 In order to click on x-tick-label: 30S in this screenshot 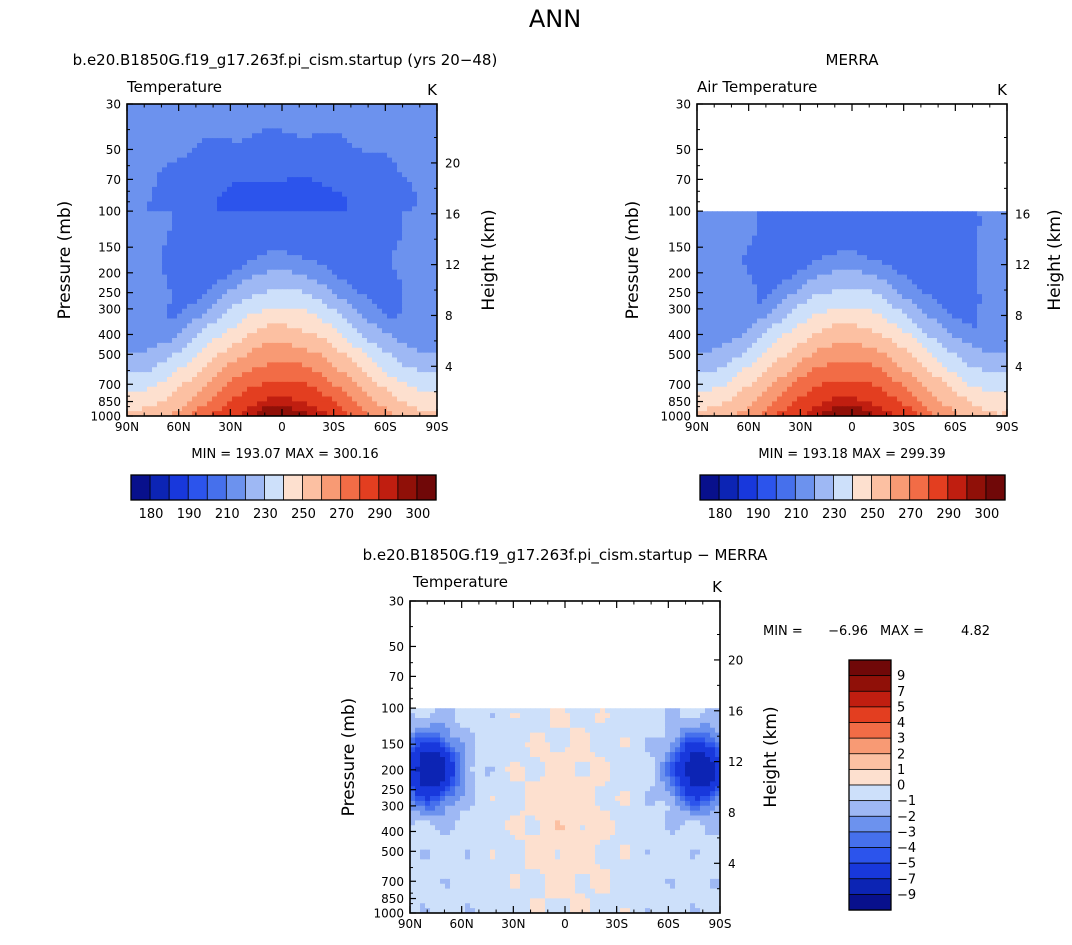, I will do `click(333, 427)`.